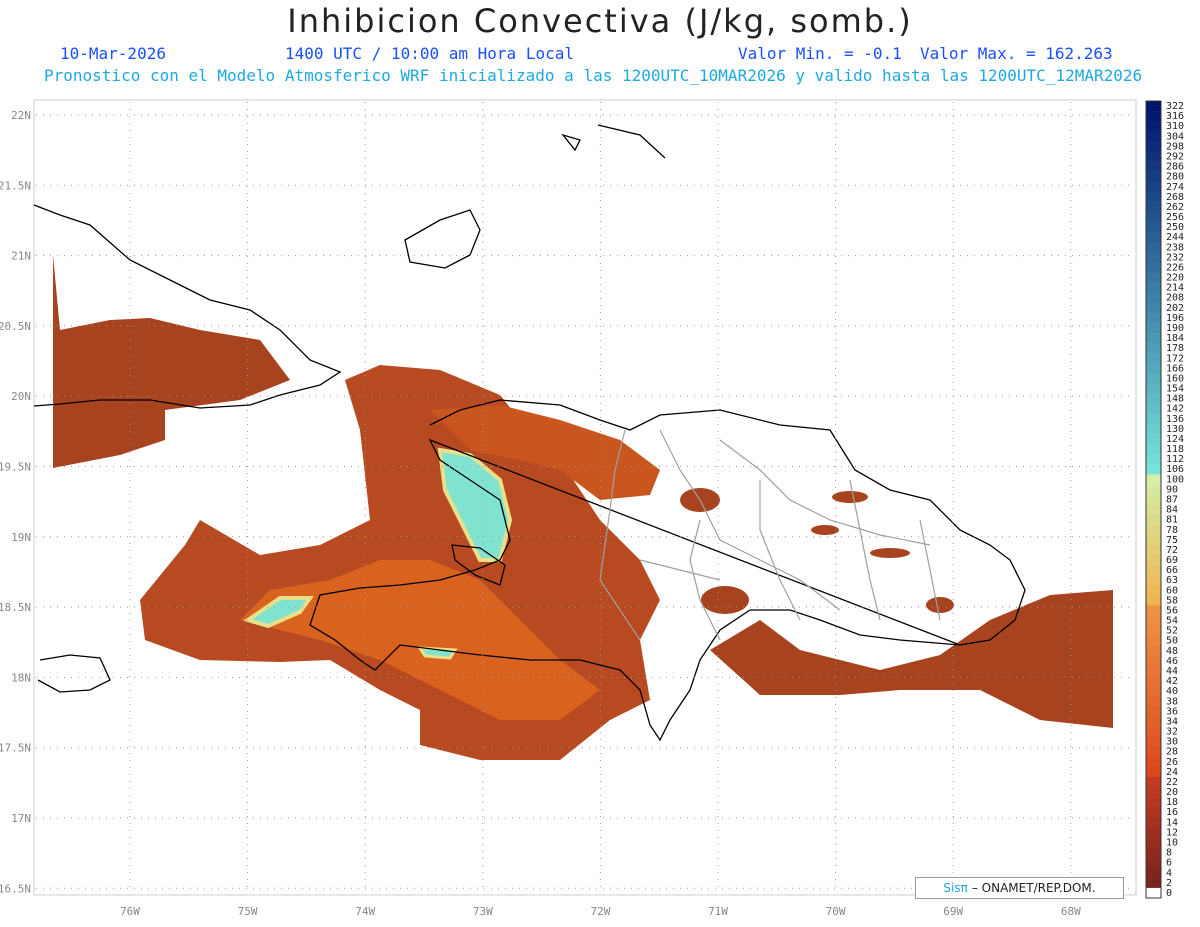  I want to click on colorbar-label: 130, so click(1175, 429).